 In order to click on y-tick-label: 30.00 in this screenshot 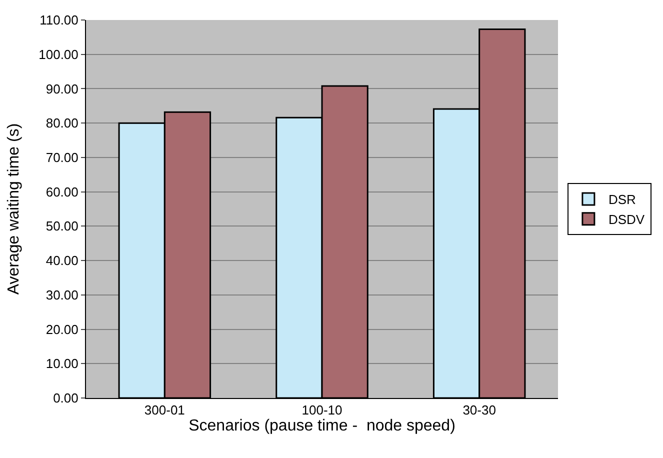, I will do `click(62, 294)`.